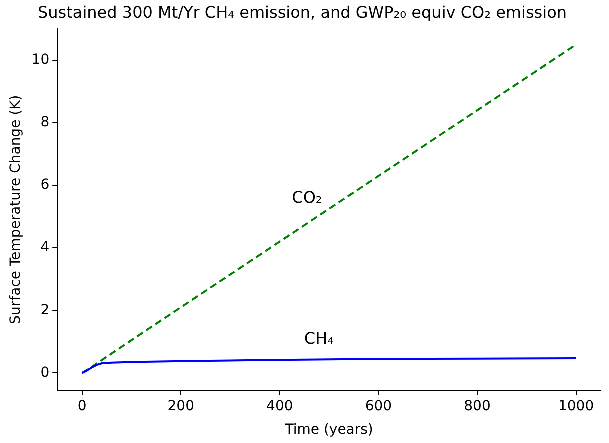  Describe the element at coordinates (45, 185) in the screenshot. I see `y-tick-label: 6` at that location.